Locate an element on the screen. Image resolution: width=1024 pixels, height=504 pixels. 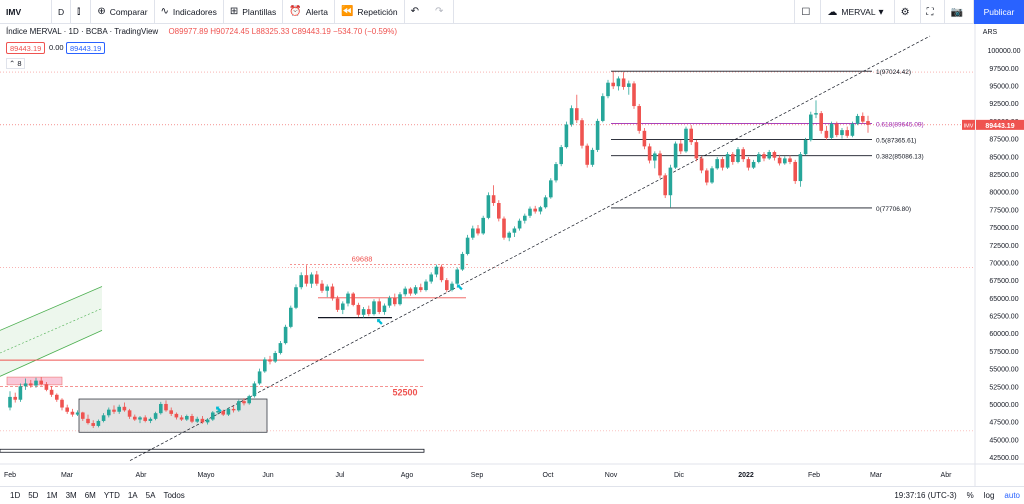
collapse-indicators-button: ⌃ 8 is located at coordinates (15, 63).